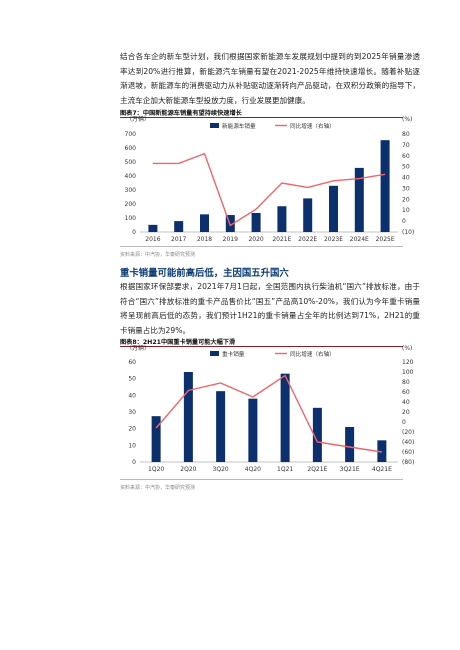 Image resolution: width=460 pixels, height=650 pixels. What do you see at coordinates (131, 134) in the screenshot?
I see `left-axis-tick-label: 700` at bounding box center [131, 134].